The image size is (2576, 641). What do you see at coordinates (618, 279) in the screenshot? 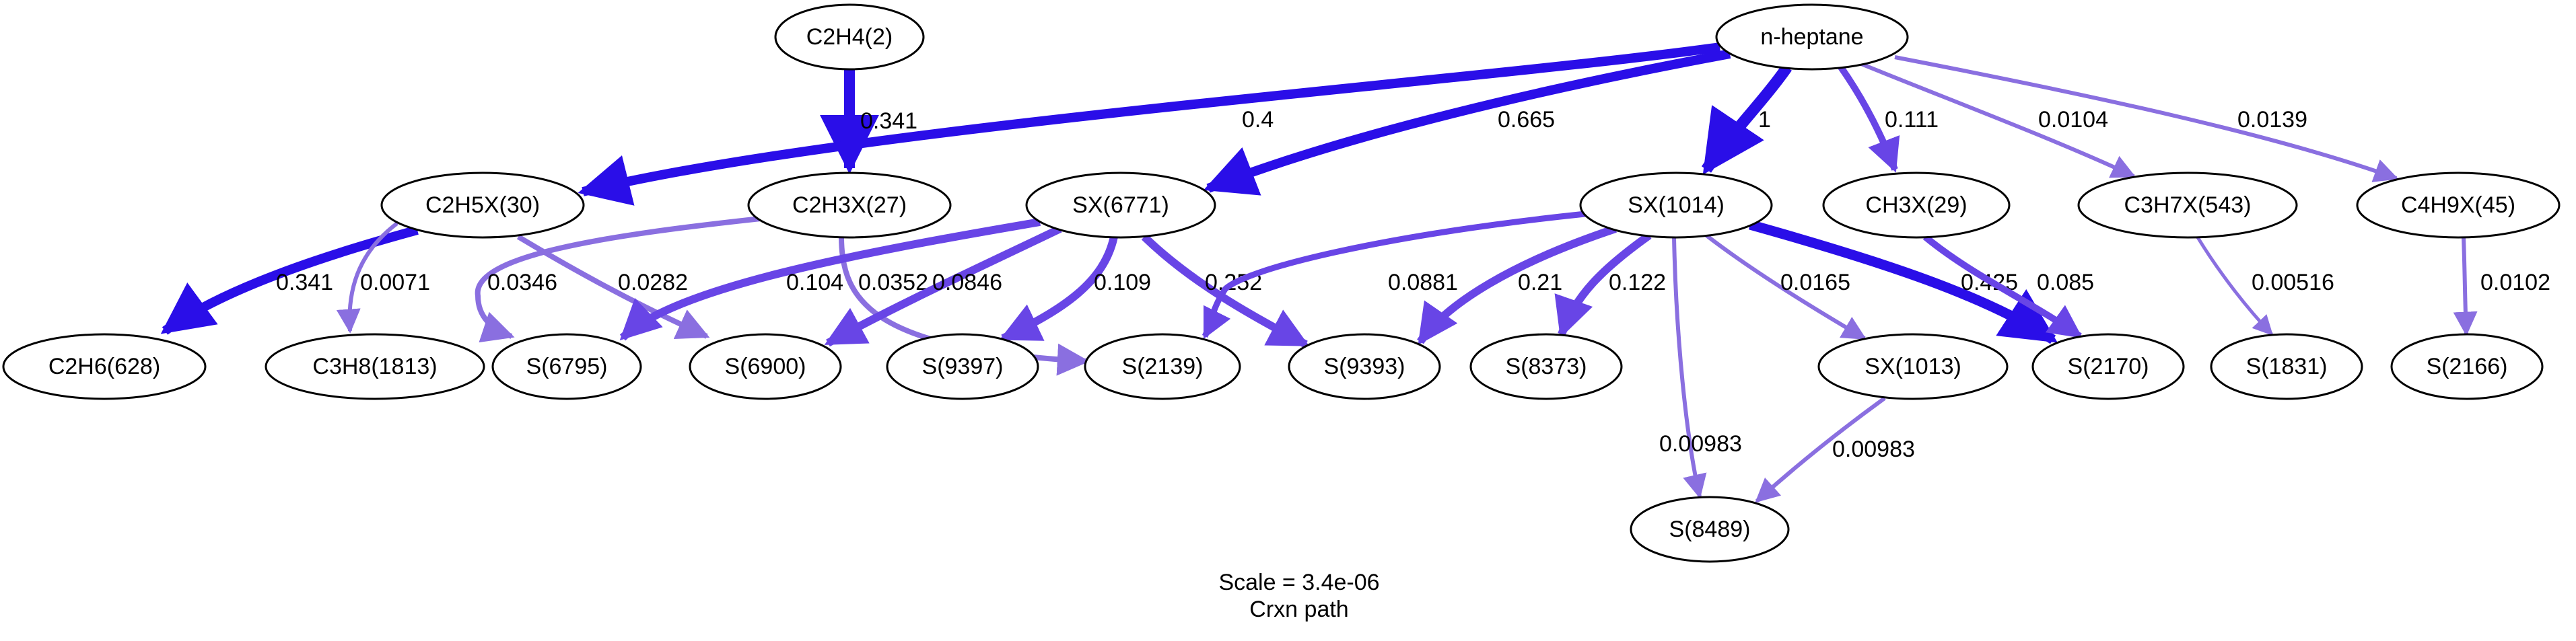
I see `edge-c2h3x-s6795: 0.0346` at bounding box center [618, 279].